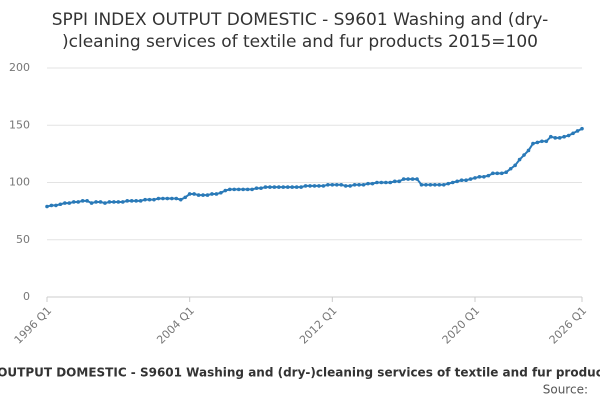  What do you see at coordinates (19, 67) in the screenshot?
I see `y-tick-label: 200` at bounding box center [19, 67].